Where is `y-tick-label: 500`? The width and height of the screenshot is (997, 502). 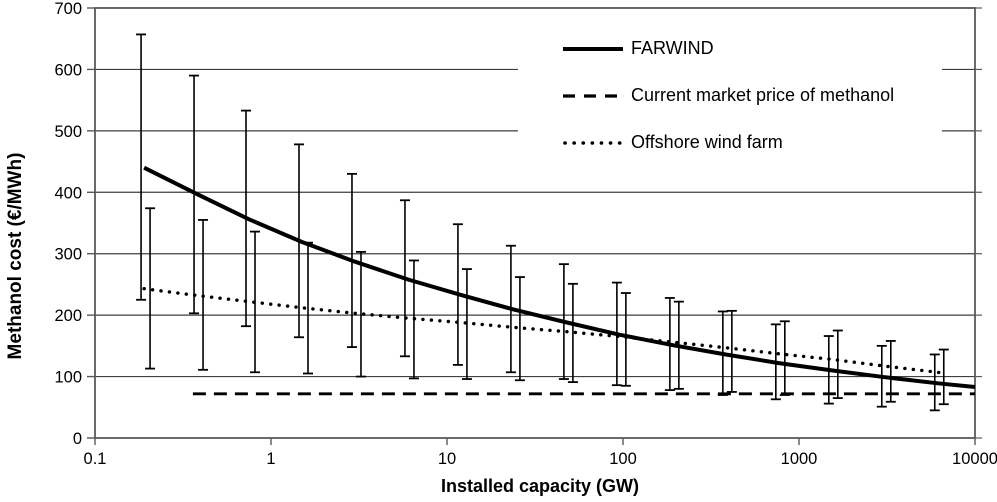 y-tick-label: 500 is located at coordinates (68, 132).